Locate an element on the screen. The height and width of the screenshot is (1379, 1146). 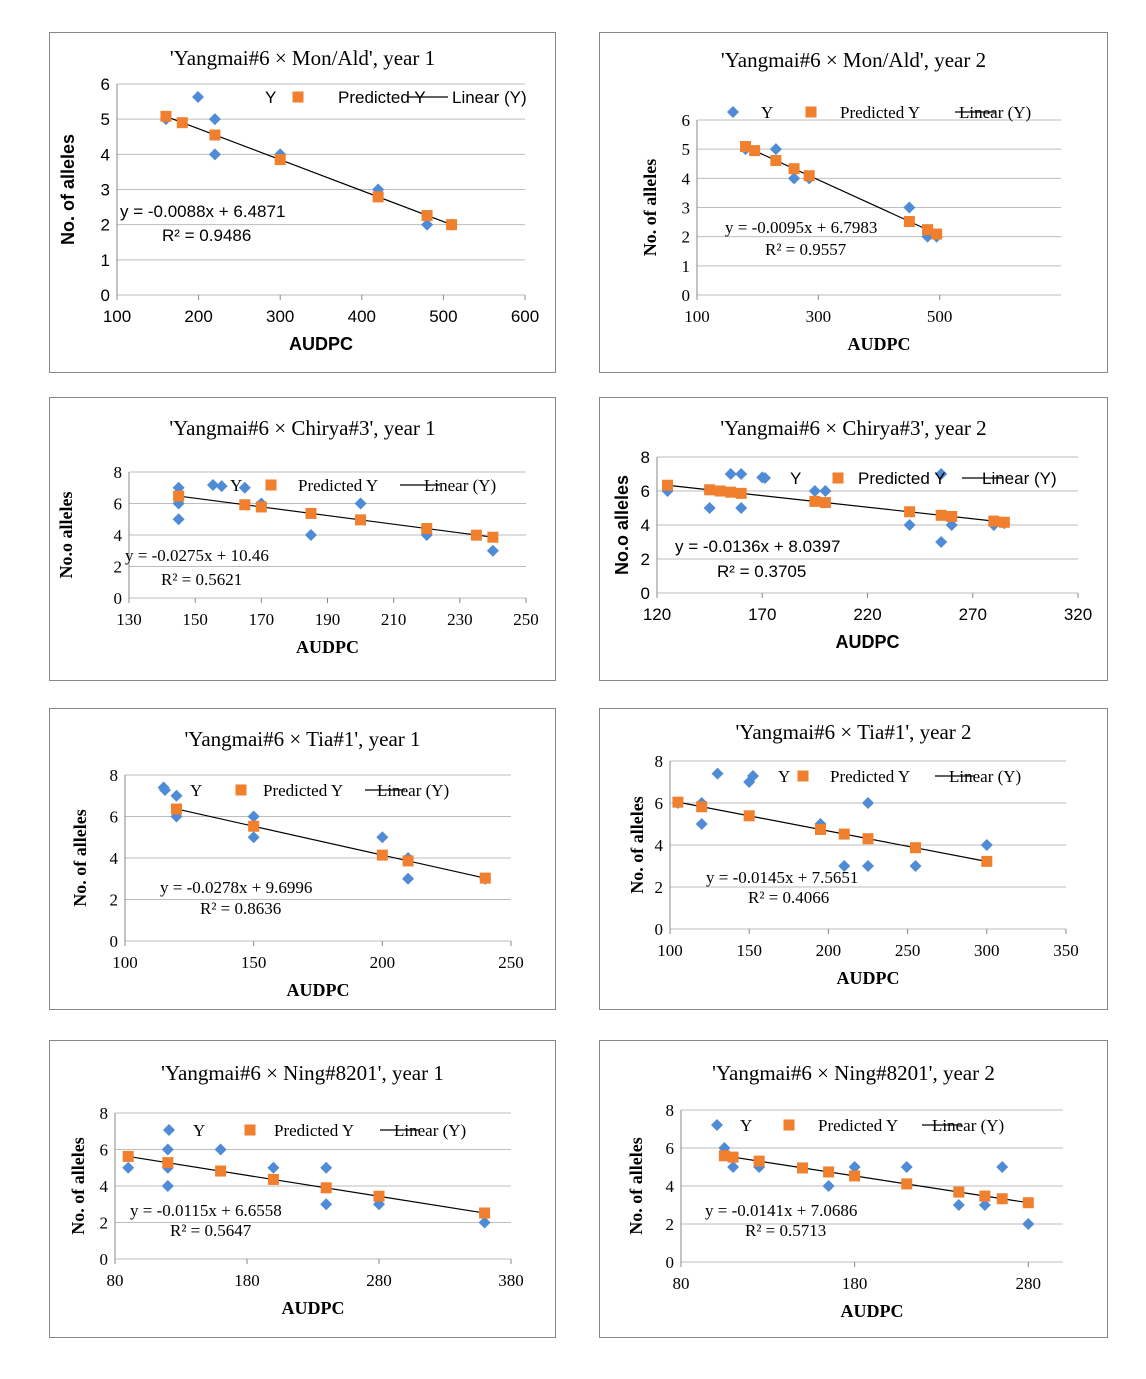
x-tick-label: 300 is located at coordinates (280, 316).